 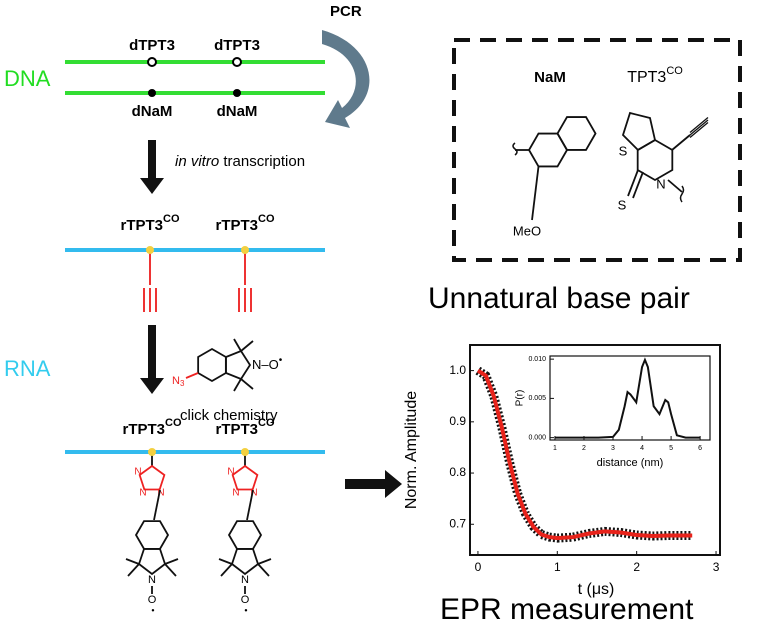 What do you see at coordinates (700, 448) in the screenshot?
I see `x-tick-label: 6` at bounding box center [700, 448].